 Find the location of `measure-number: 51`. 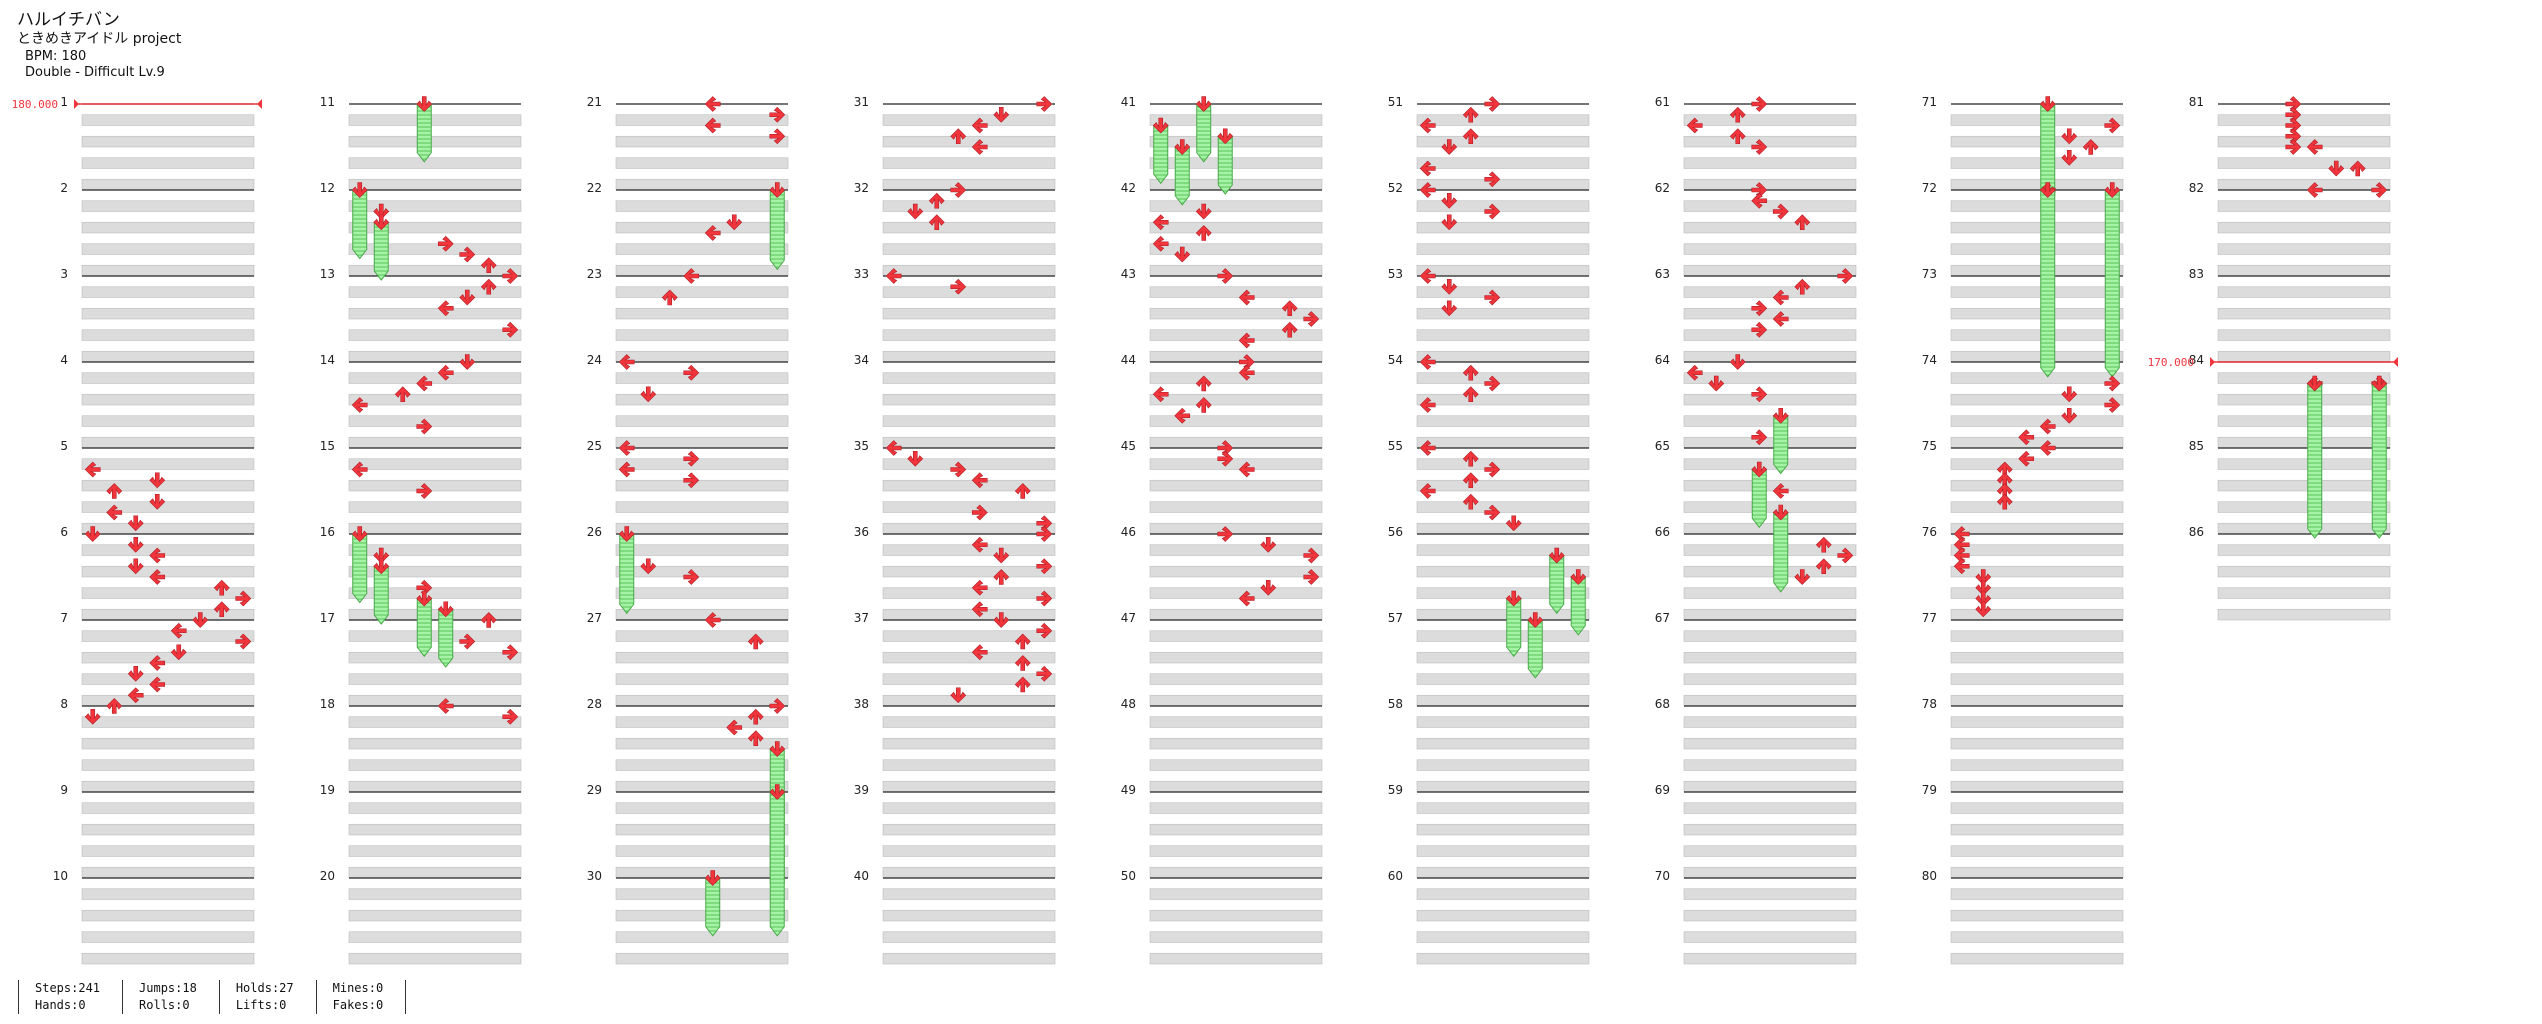

measure-number: 51 is located at coordinates (1395, 102).